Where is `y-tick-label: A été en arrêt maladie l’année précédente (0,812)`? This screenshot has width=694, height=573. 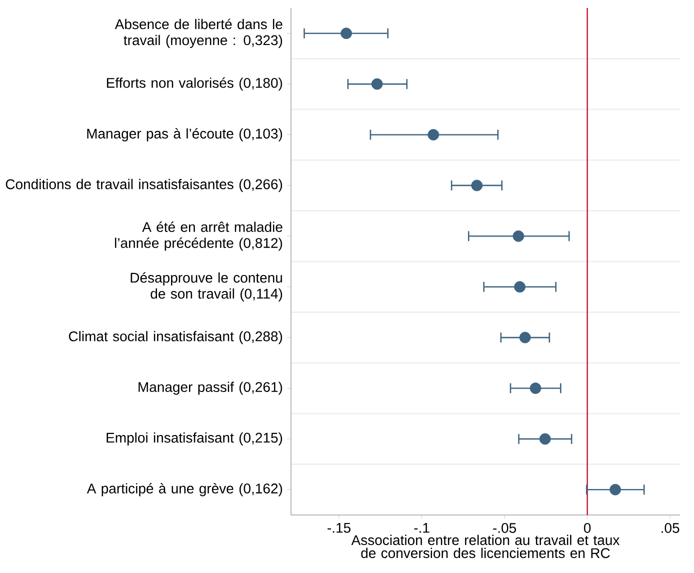 y-tick-label: A été en arrêt maladie l’année précédente (0,812) is located at coordinates (198, 236).